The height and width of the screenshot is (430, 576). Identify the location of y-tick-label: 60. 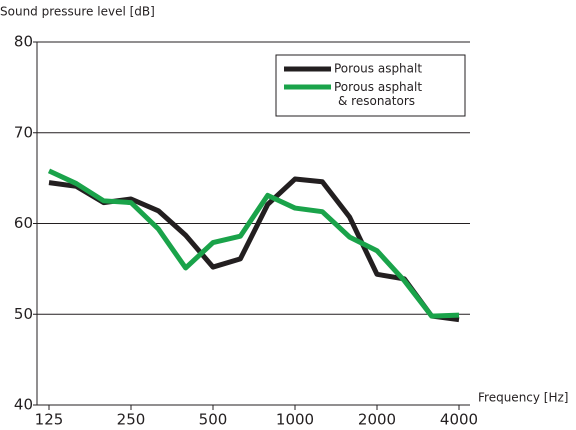
(23, 223).